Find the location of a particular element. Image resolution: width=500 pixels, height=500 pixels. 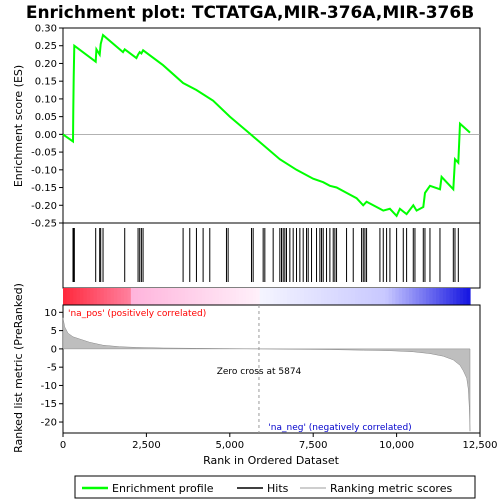

es-tick-label: -0.25 is located at coordinates (44, 224).